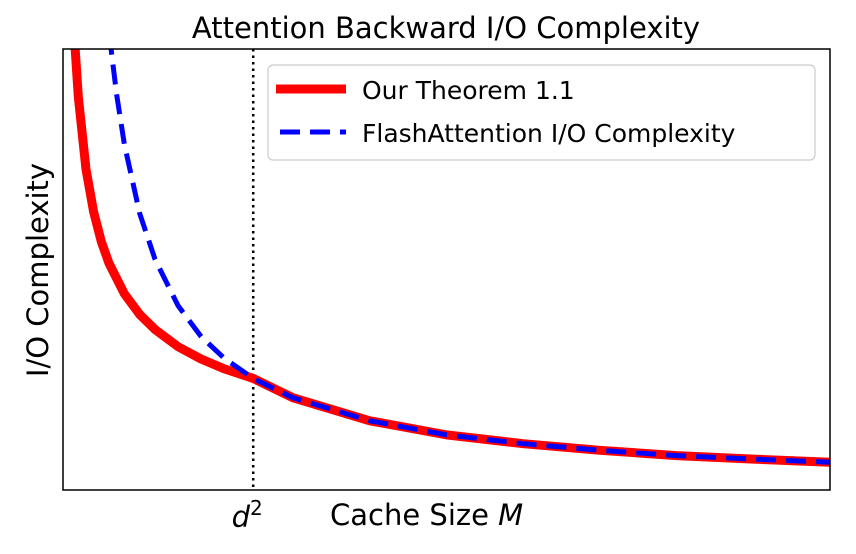 The width and height of the screenshot is (856, 554). What do you see at coordinates (468, 90) in the screenshot?
I see `legend-label-our-theorem: Our Theorem 1.1` at bounding box center [468, 90].